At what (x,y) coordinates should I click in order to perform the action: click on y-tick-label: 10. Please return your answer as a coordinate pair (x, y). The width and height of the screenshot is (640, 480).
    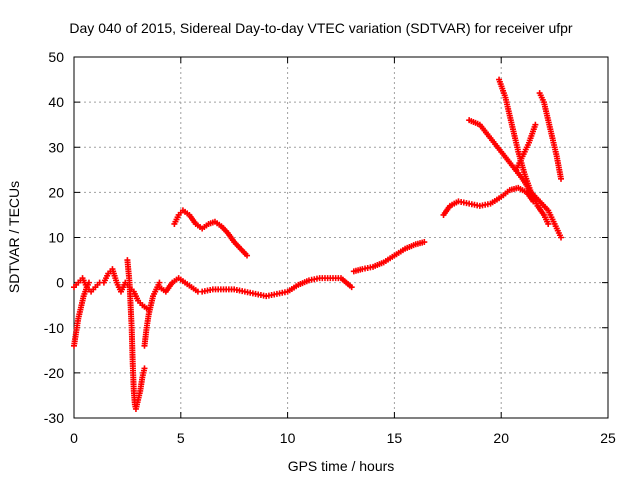
    Looking at the image, I should click on (56, 238).